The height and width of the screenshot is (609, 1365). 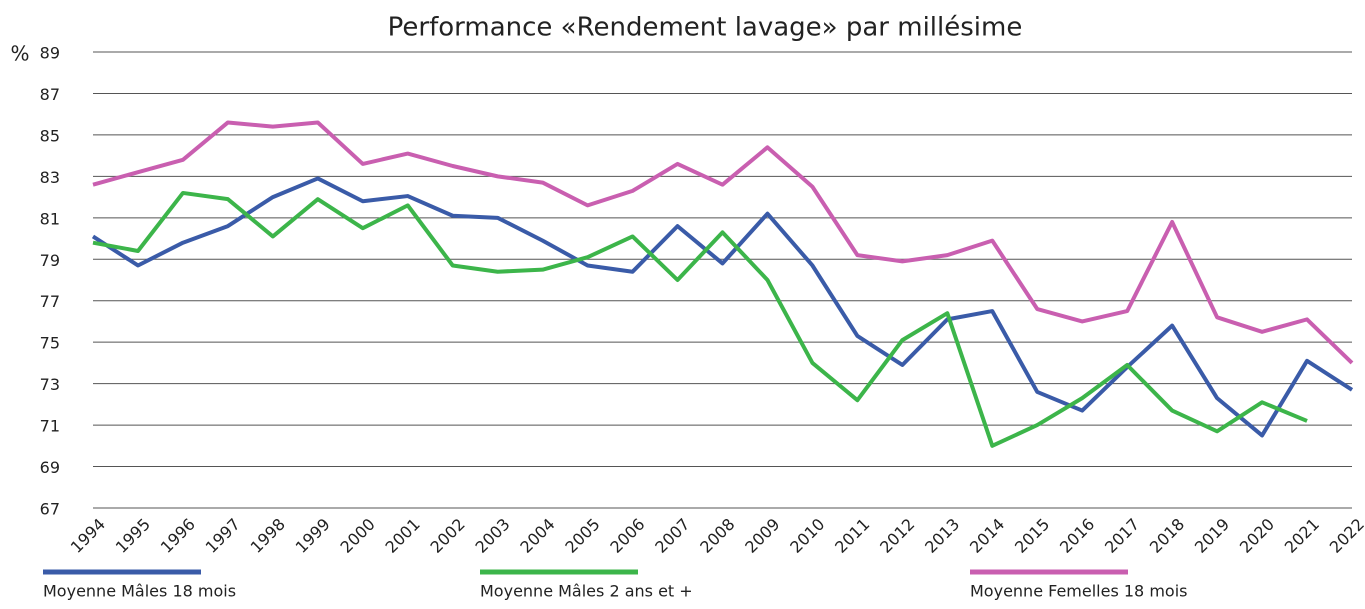 What do you see at coordinates (1212, 536) in the screenshot?
I see `x-tick-label: 2019` at bounding box center [1212, 536].